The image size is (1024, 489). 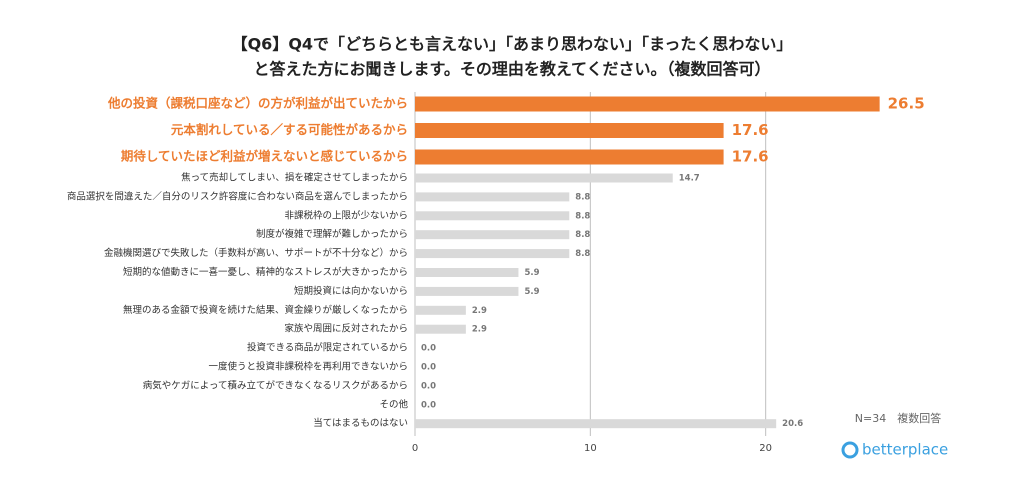 What do you see at coordinates (905, 450) in the screenshot?
I see `logo-text: betterplace` at bounding box center [905, 450].